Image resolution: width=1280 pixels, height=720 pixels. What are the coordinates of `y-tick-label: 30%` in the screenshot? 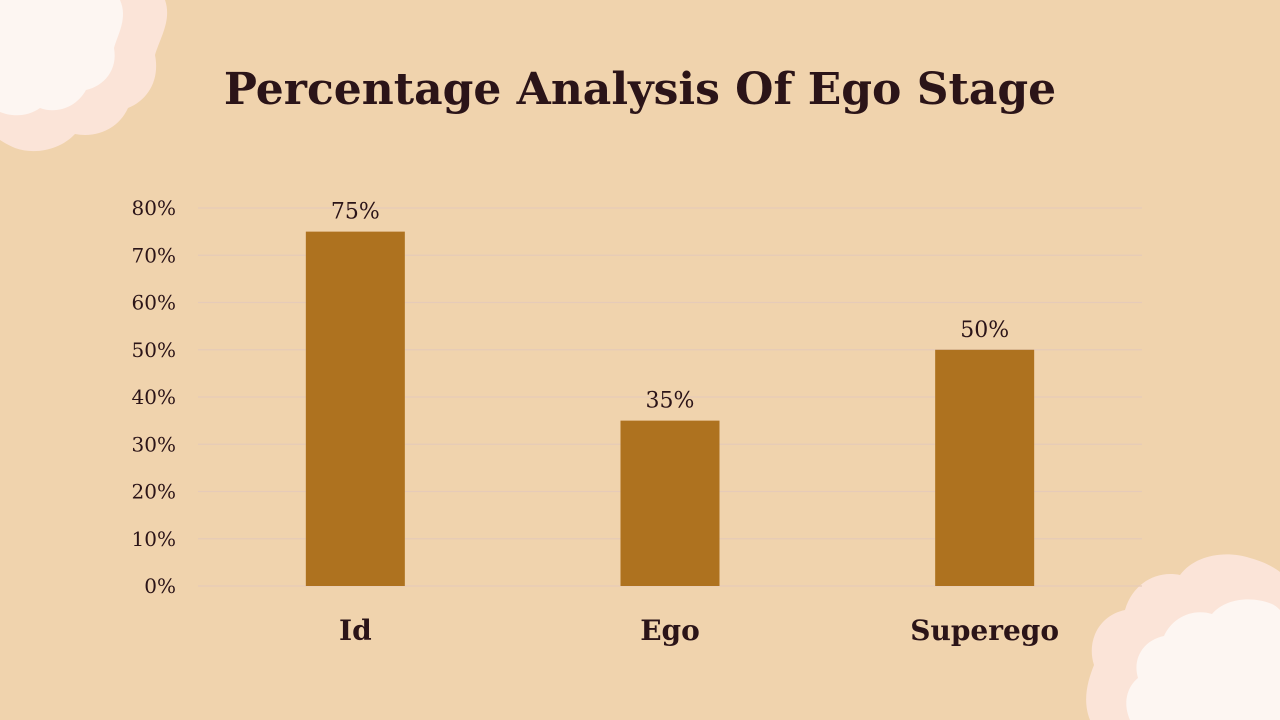 It's located at (154, 444).